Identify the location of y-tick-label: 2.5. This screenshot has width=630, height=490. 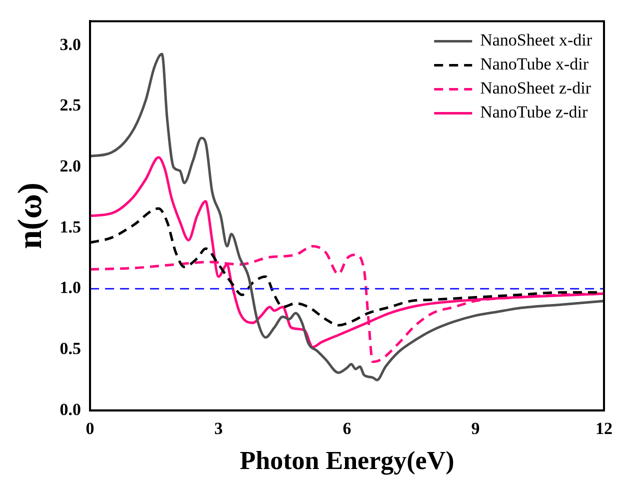
(71, 105).